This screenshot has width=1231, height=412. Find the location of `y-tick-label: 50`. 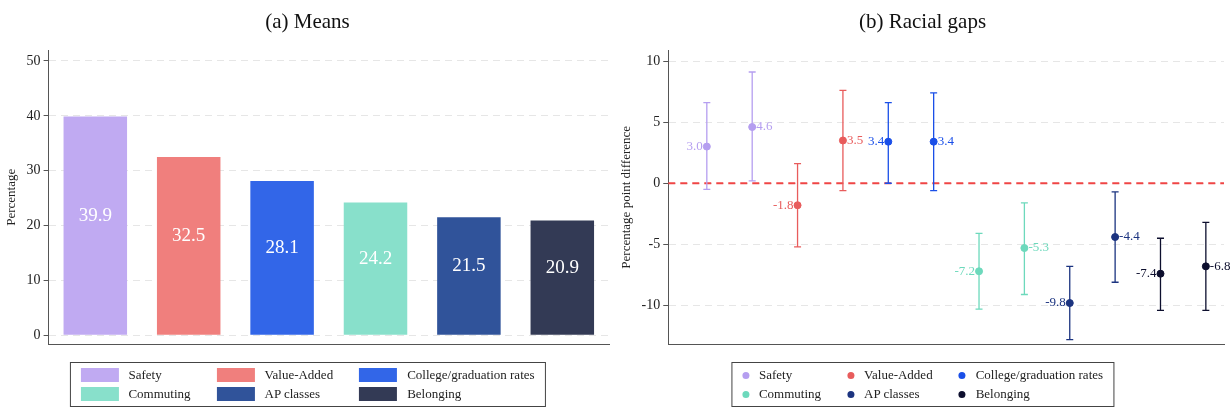

y-tick-label: 50 is located at coordinates (33, 60).